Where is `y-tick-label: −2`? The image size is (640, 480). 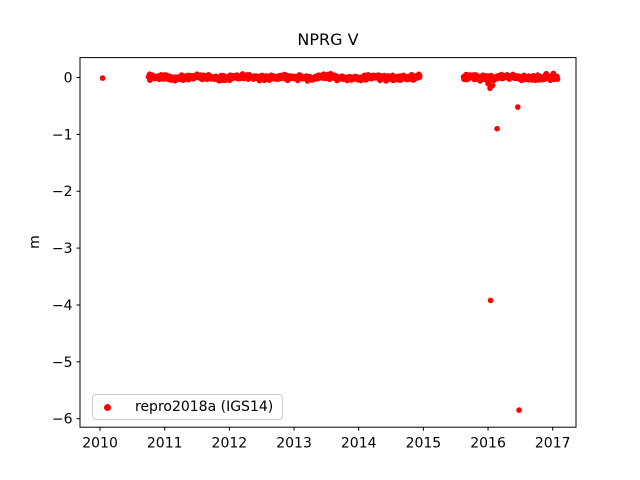 y-tick-label: −2 is located at coordinates (62, 192).